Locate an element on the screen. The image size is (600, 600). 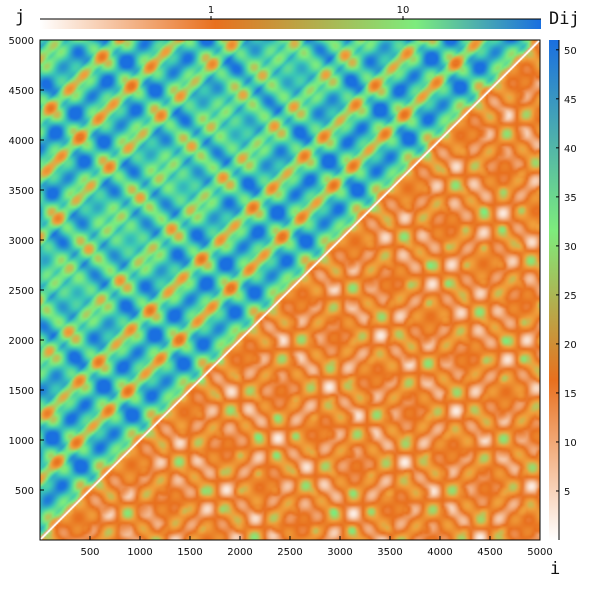
y-tick-label: 1500 is located at coordinates (21, 391).